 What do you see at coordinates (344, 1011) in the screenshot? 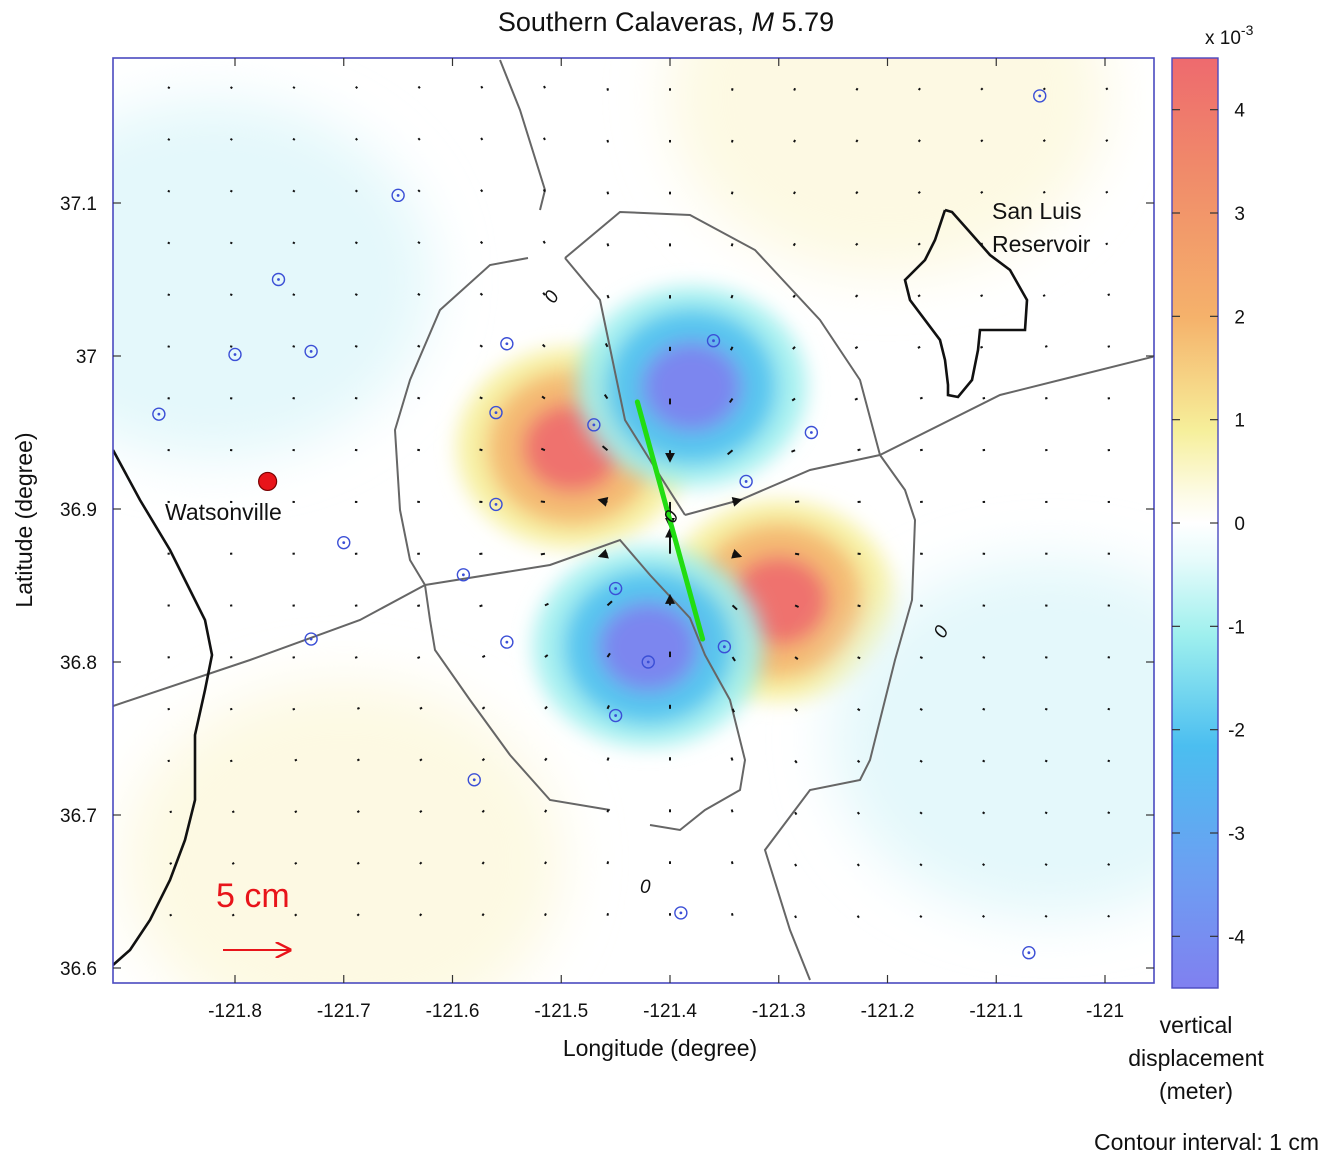
I see `x-tick-label: -121.7` at bounding box center [344, 1011].